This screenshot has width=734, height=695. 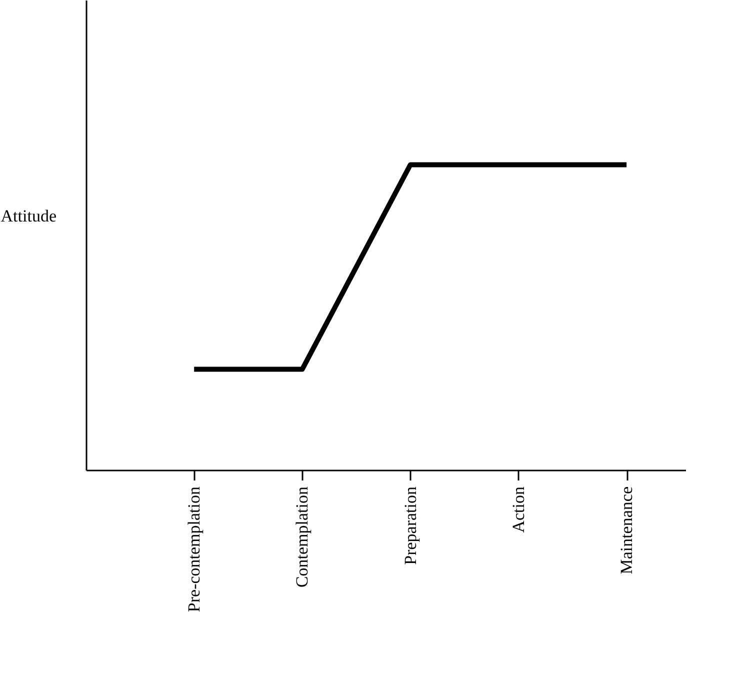 I want to click on x-tick-label: Contemplation, so click(x=302, y=537).